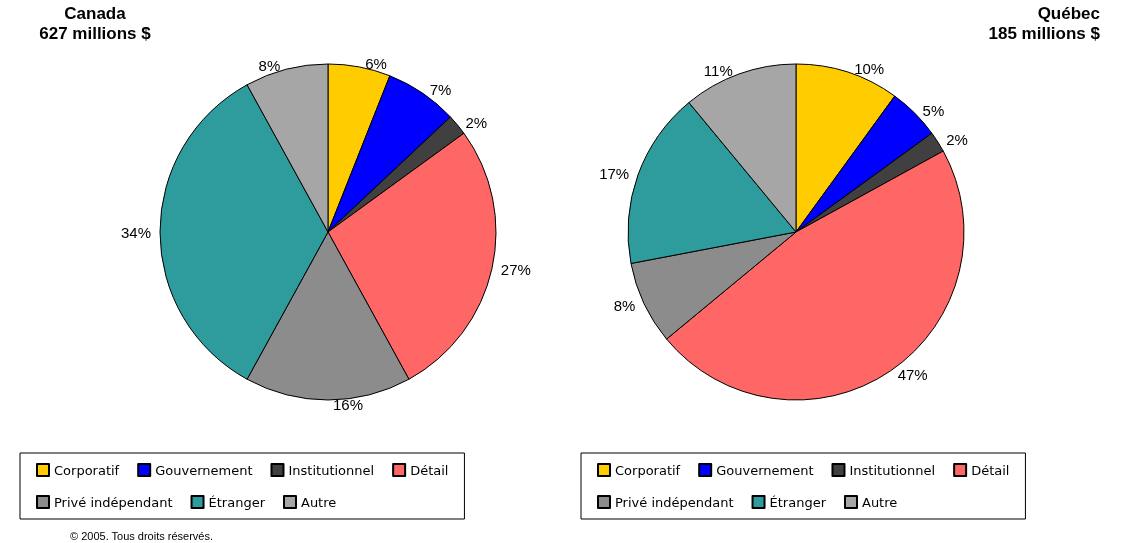 This screenshot has height=543, width=1122. Describe the element at coordinates (515, 270) in the screenshot. I see `data-label: 27%` at that location.